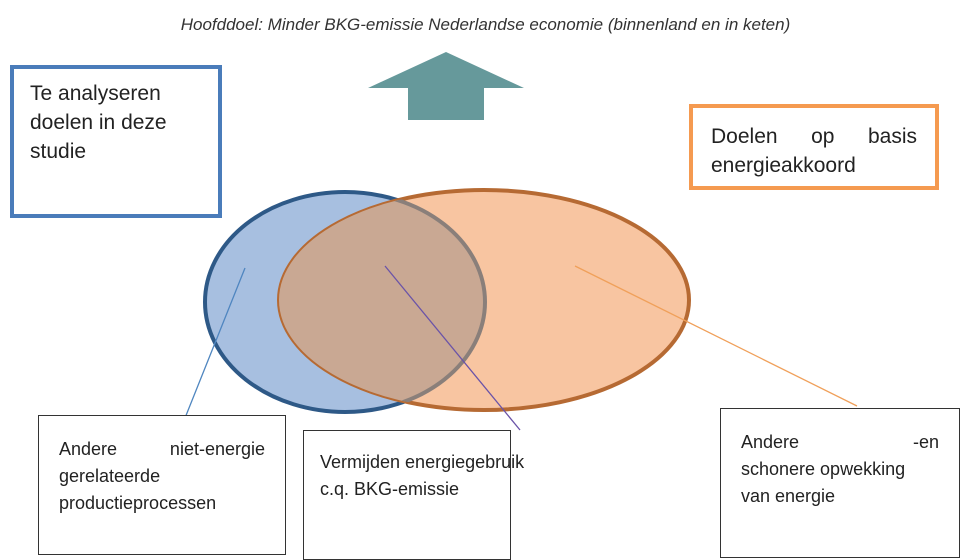 This screenshot has width=971, height=560. Describe the element at coordinates (98, 122) in the screenshot. I see `text-line: doelen in deze` at that location.